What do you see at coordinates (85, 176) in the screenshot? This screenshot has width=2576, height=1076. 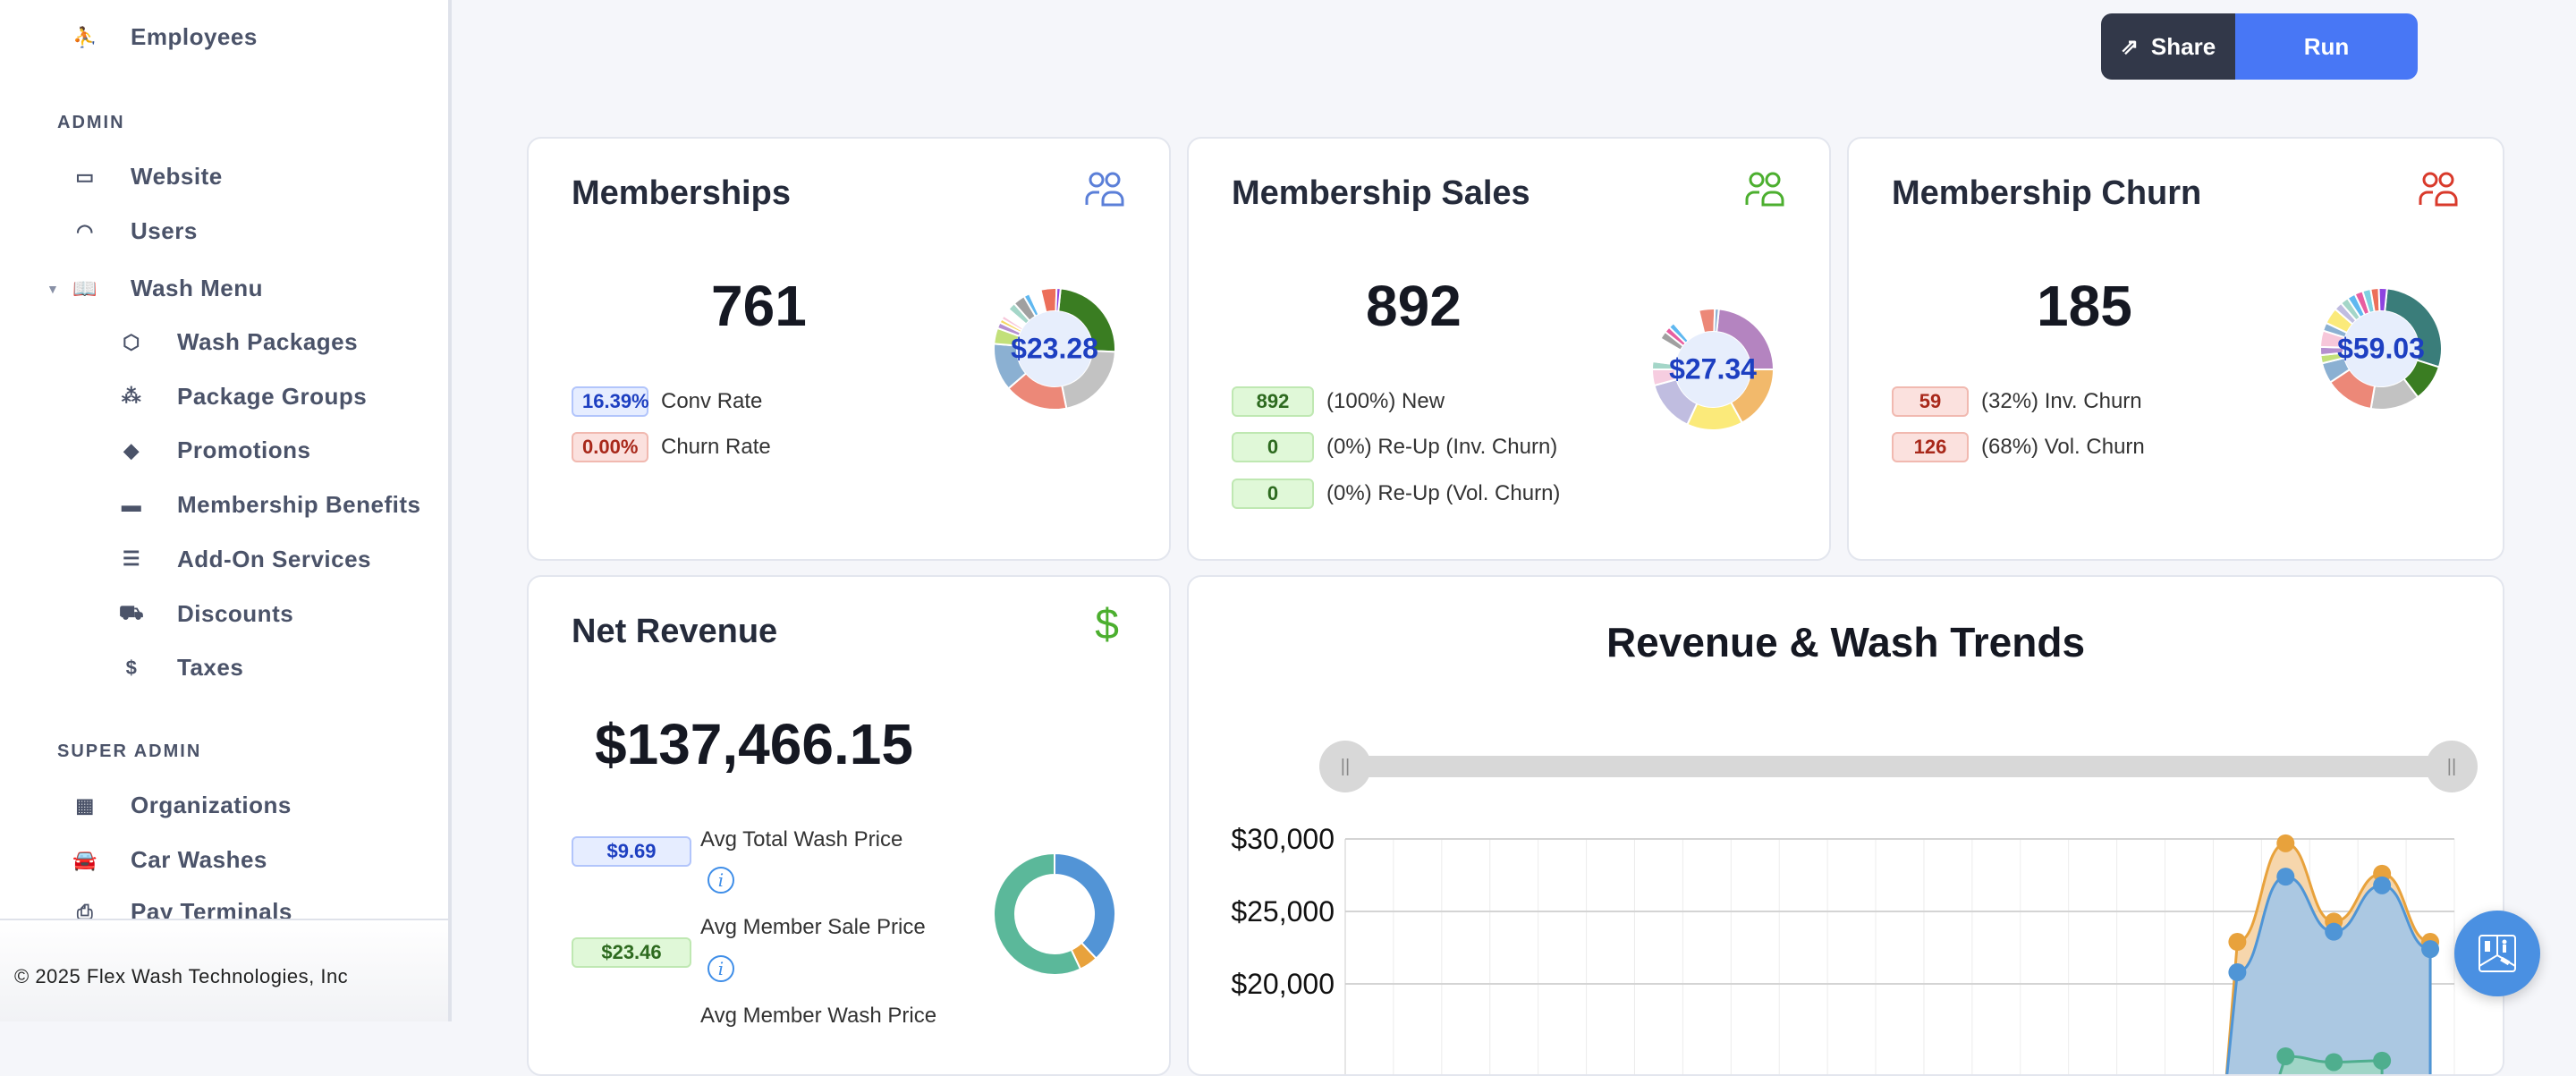 I see `website-icon: ▭` at bounding box center [85, 176].